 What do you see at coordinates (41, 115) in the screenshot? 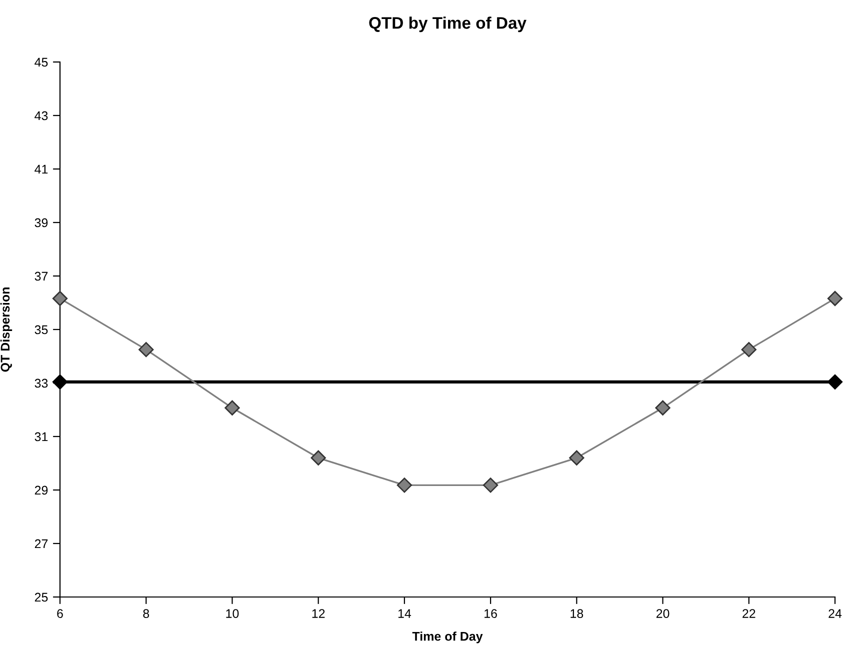
I see `y-tick-label: 43` at bounding box center [41, 115].